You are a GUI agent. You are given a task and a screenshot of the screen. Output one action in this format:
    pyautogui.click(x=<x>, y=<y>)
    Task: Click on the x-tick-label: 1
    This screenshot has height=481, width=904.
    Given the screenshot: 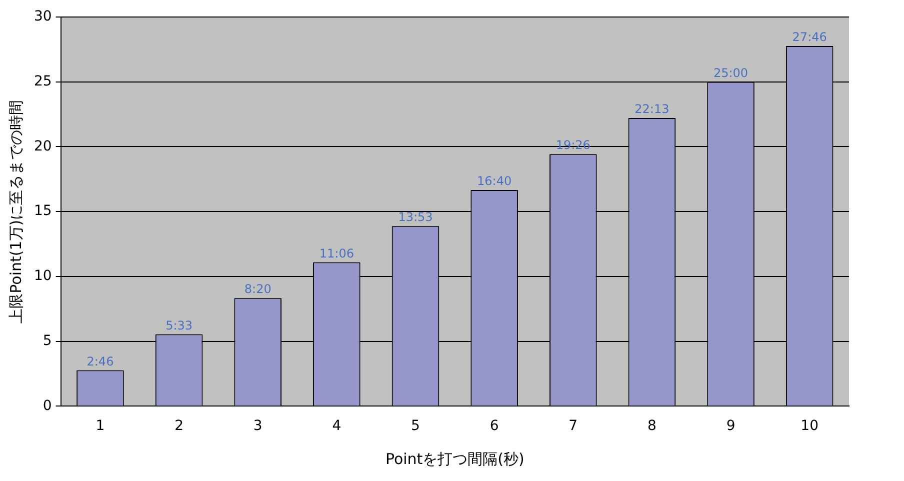 What is the action you would take?
    pyautogui.click(x=100, y=426)
    